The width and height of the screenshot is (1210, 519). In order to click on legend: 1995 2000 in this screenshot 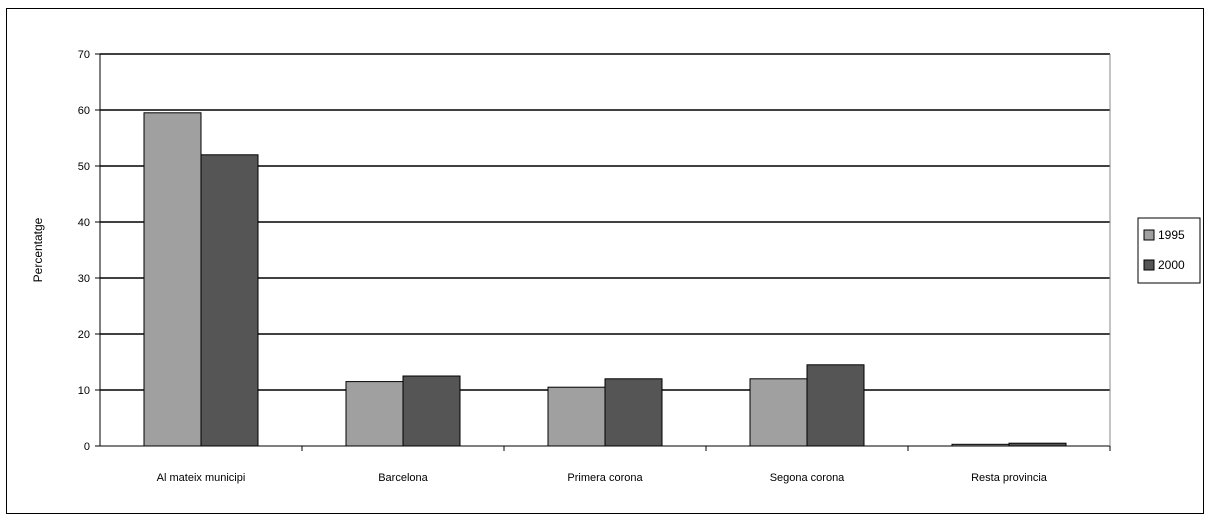, I will do `click(1169, 250)`.